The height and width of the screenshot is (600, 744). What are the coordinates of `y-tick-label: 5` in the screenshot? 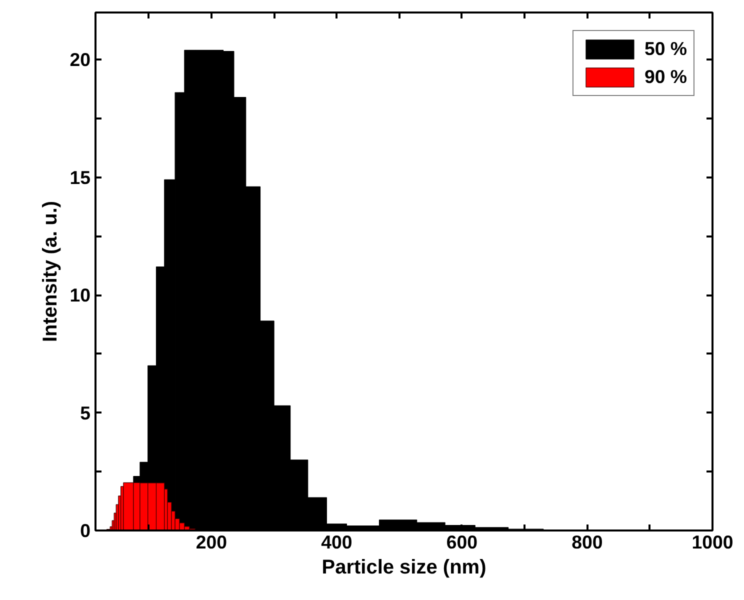 It's located at (85, 413).